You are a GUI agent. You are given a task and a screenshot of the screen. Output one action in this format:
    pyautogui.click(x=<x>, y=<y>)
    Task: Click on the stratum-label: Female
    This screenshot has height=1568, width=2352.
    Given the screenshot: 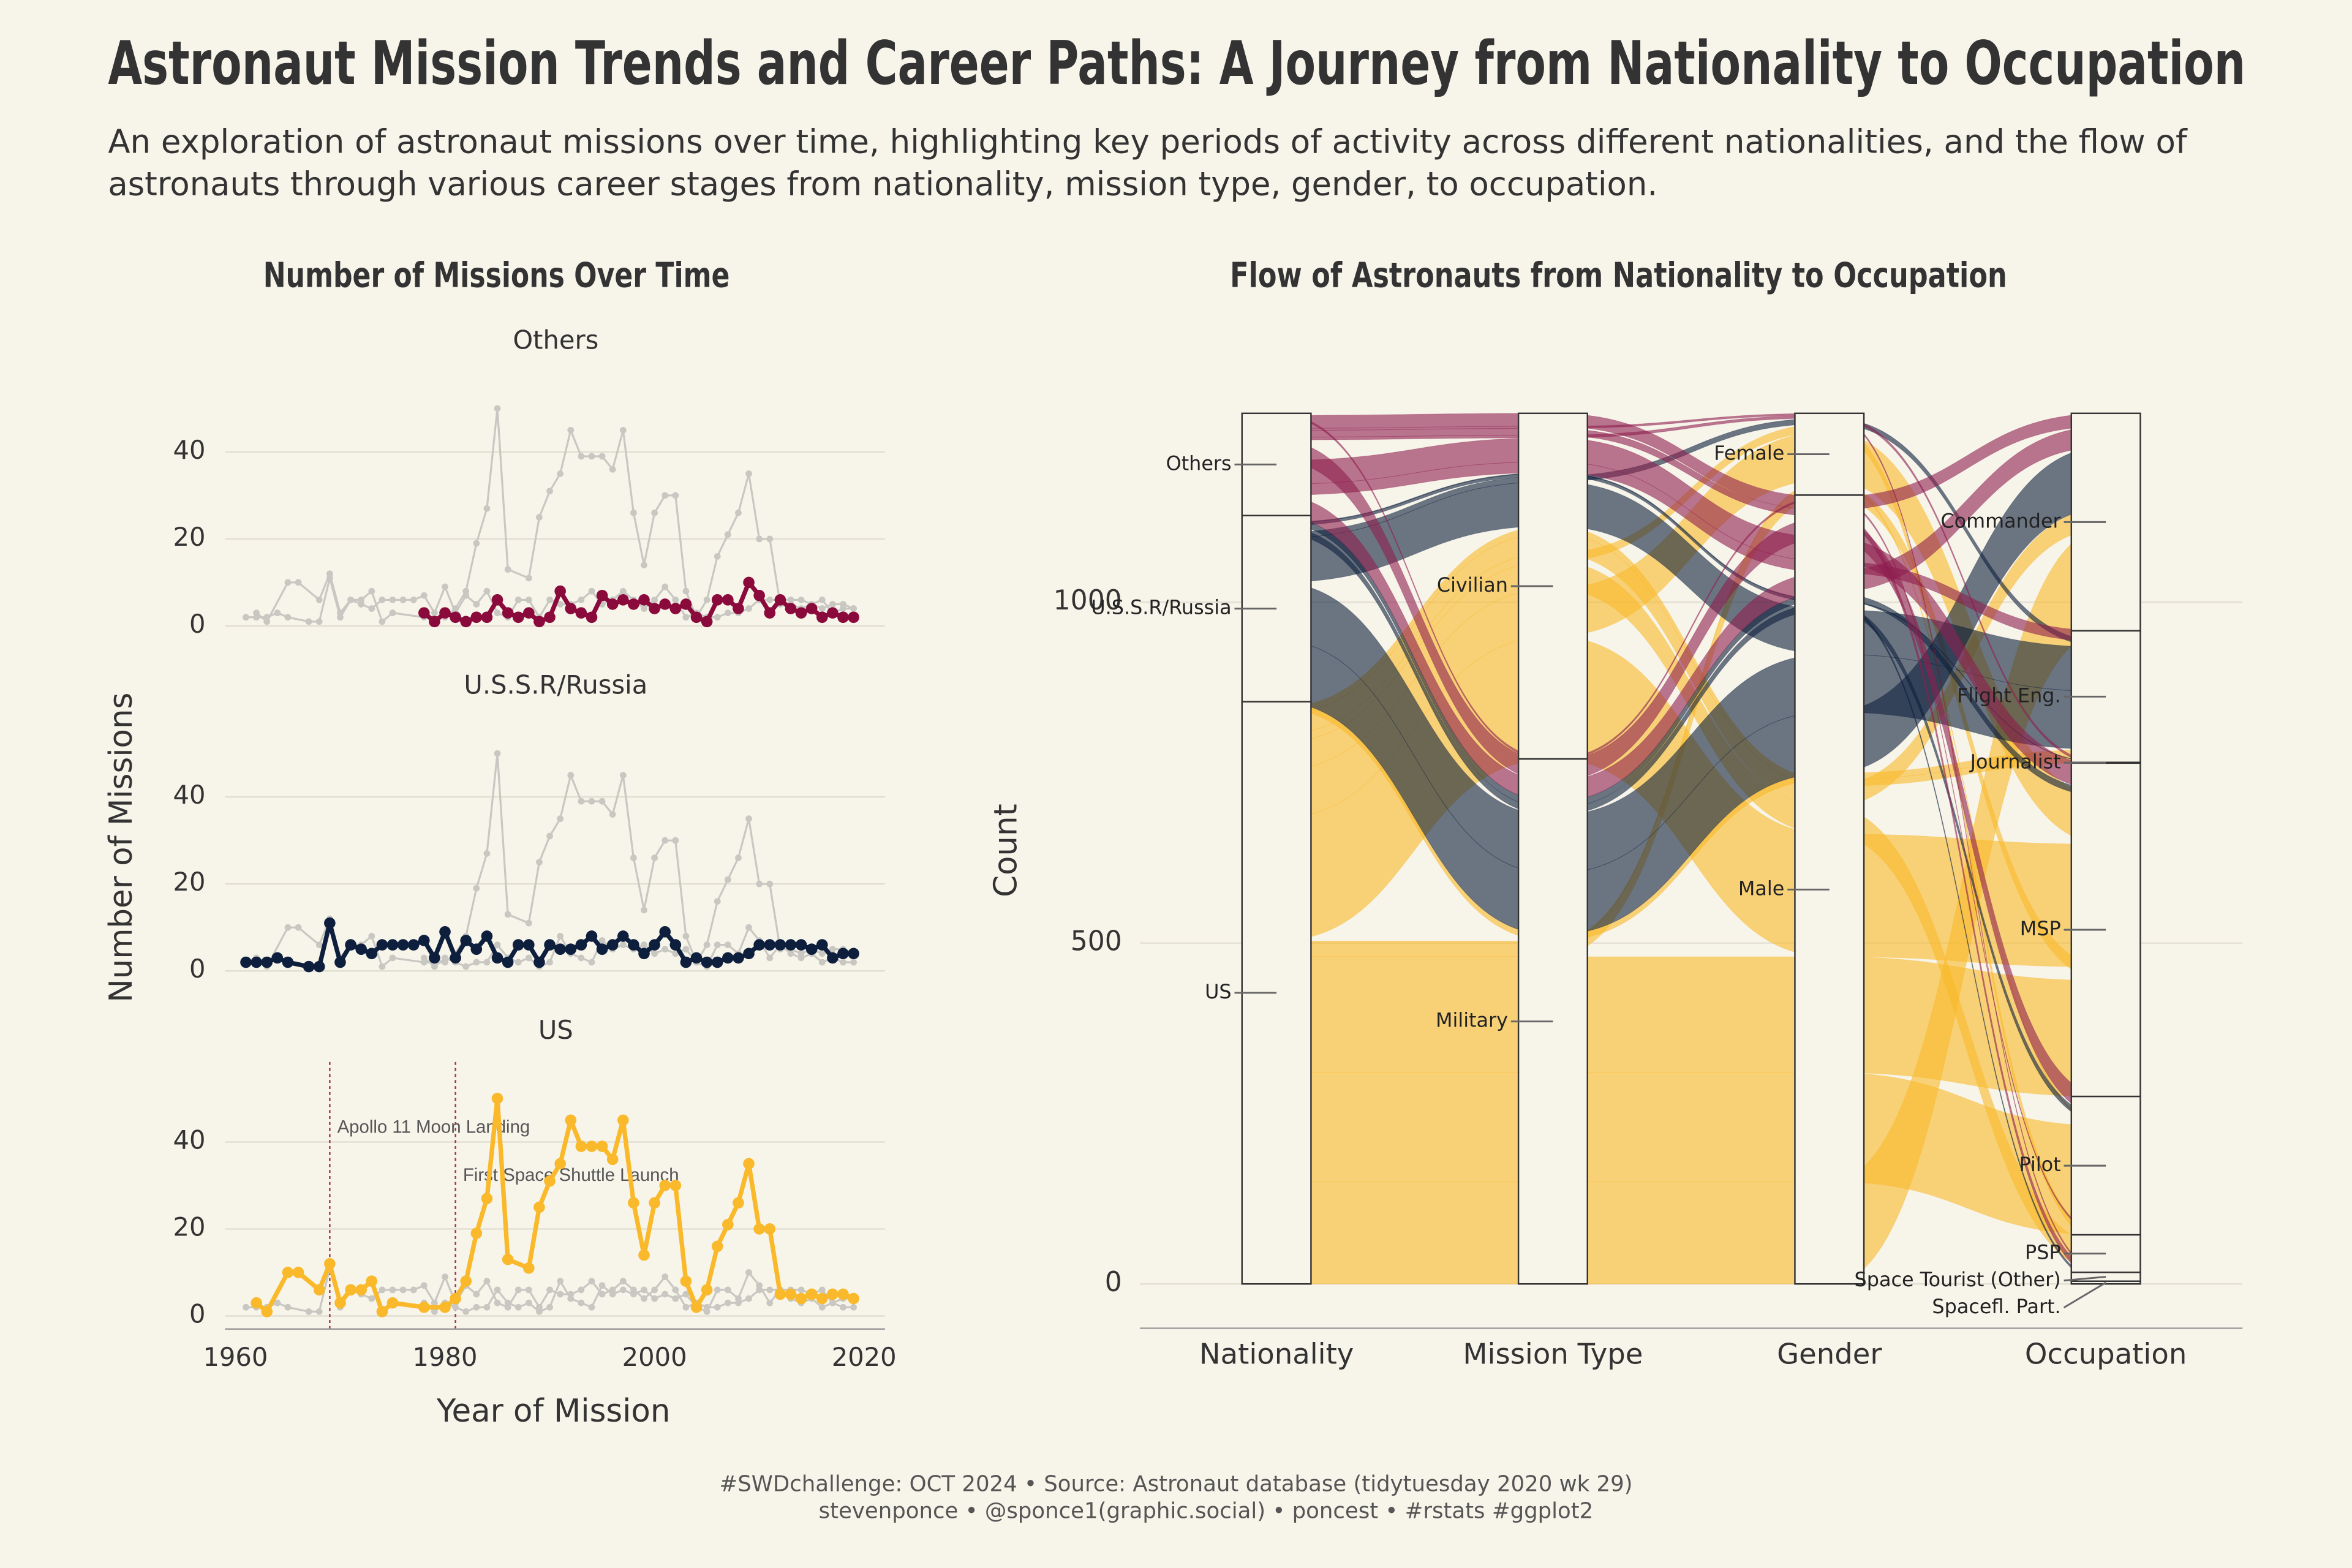 What is the action you would take?
    pyautogui.click(x=1749, y=454)
    